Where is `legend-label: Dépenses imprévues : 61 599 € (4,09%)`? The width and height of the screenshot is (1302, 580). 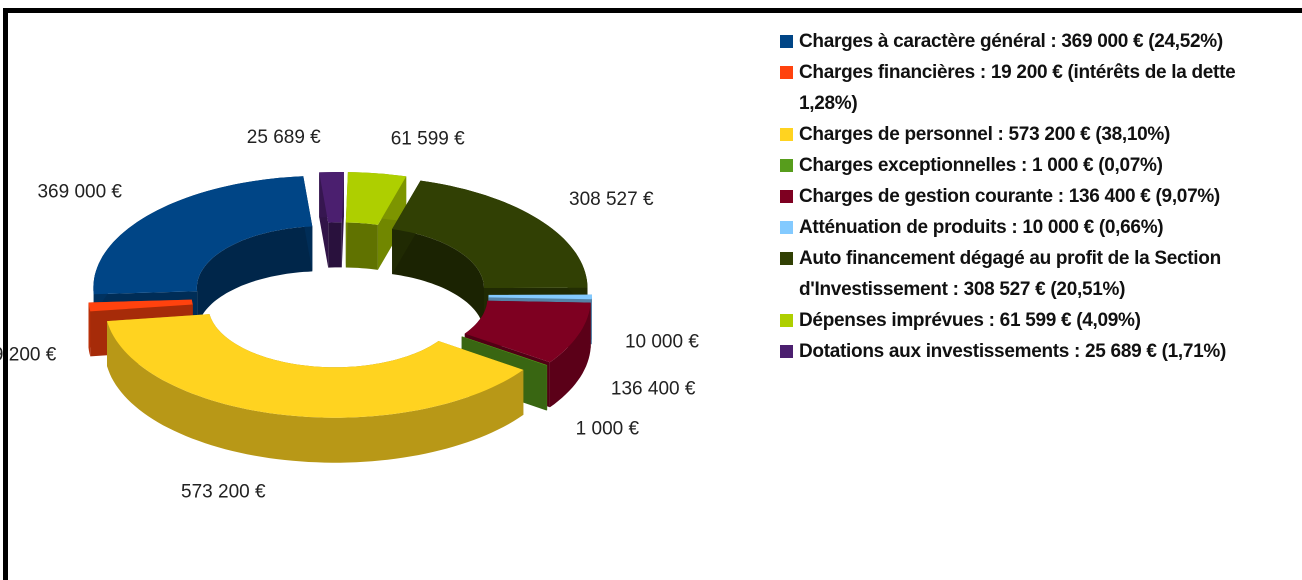 legend-label: Dépenses imprévues : 61 599 € (4,09%) is located at coordinates (970, 320).